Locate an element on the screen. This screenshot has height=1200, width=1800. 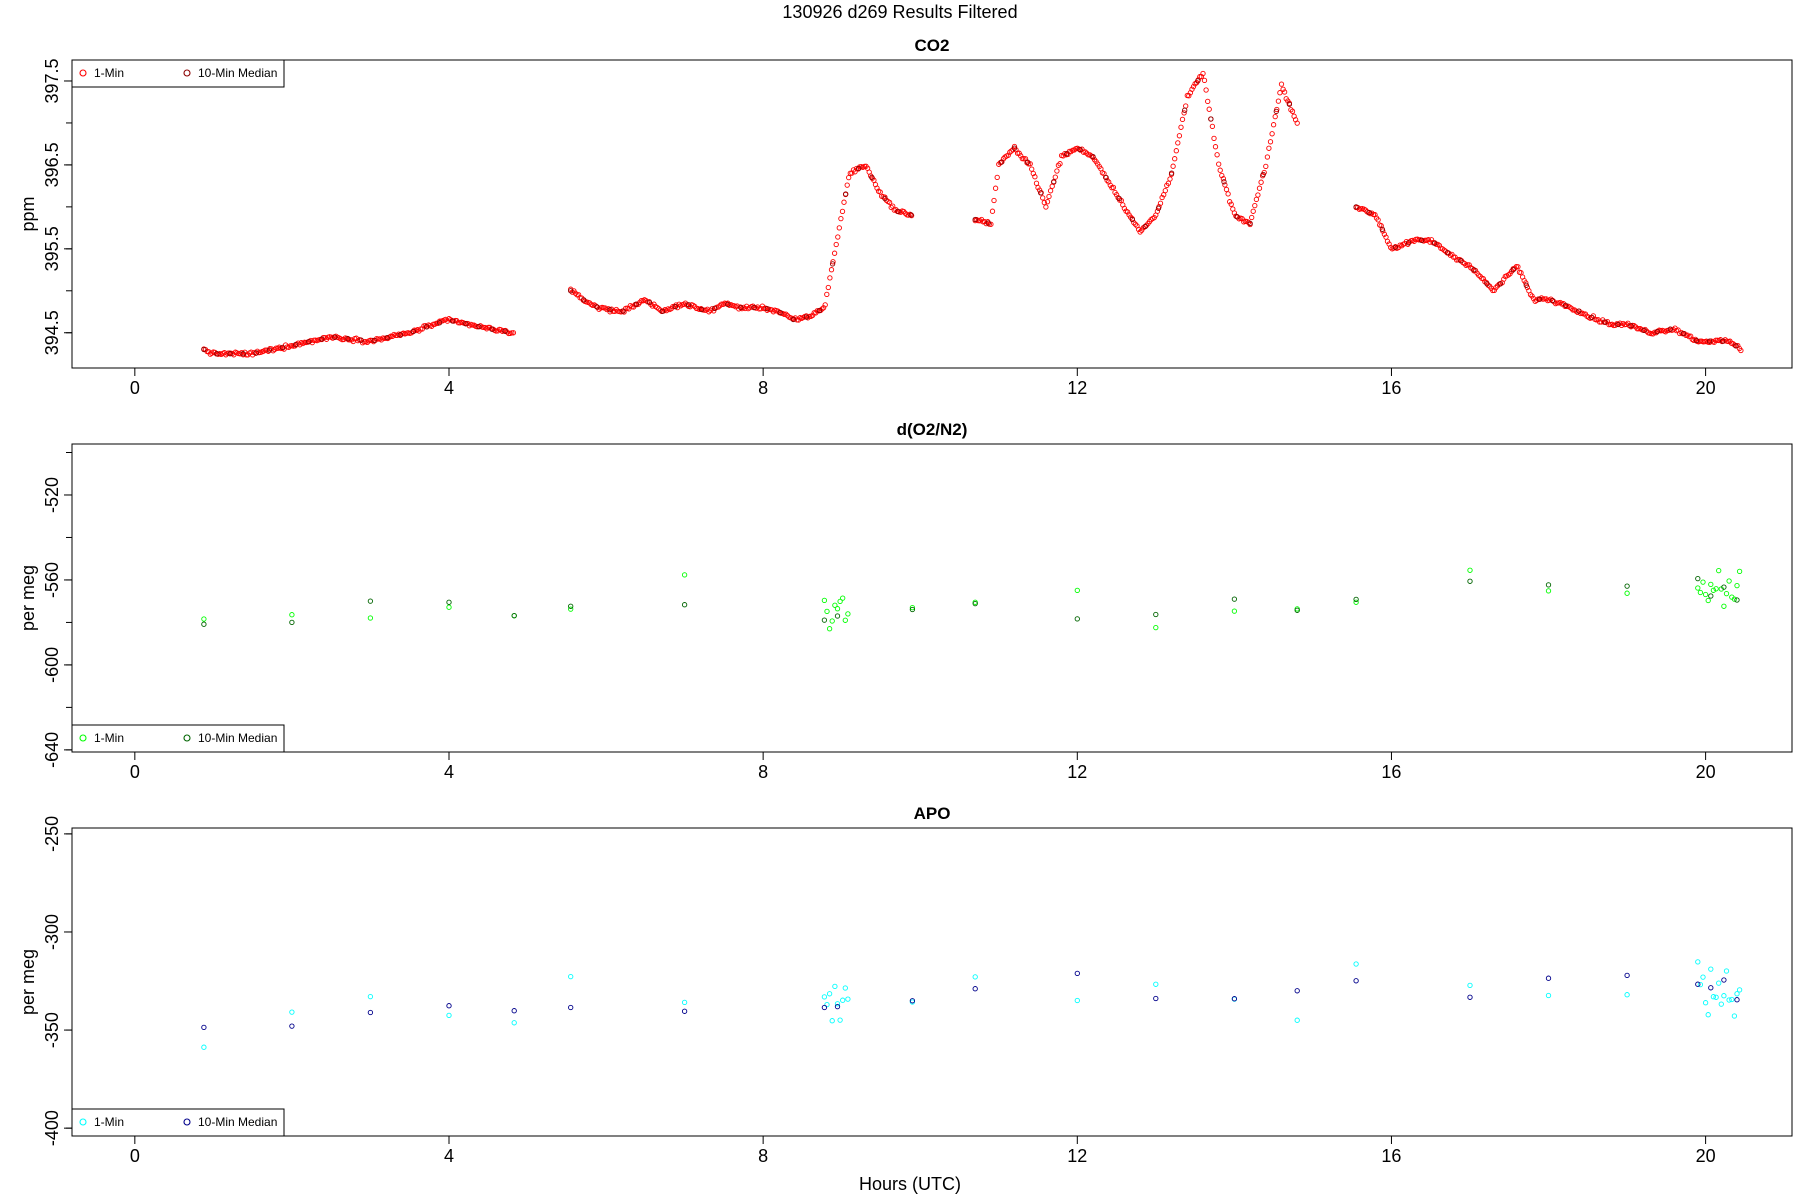
legend-box-apo is located at coordinates (178, 1122).